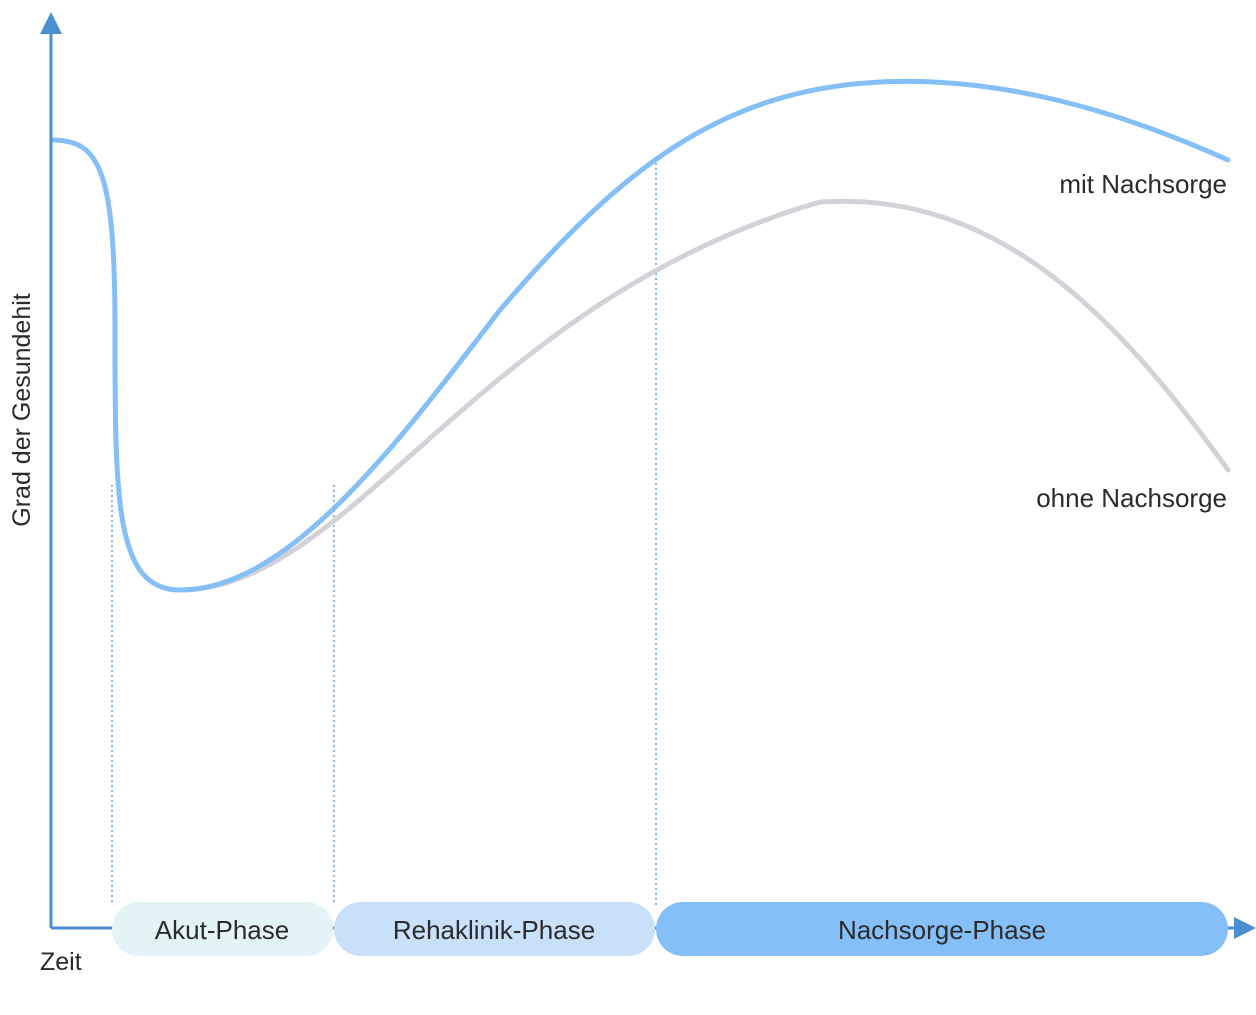 This screenshot has width=1256, height=1015. What do you see at coordinates (51, 23) in the screenshot?
I see `y-axis-arrow-icon` at bounding box center [51, 23].